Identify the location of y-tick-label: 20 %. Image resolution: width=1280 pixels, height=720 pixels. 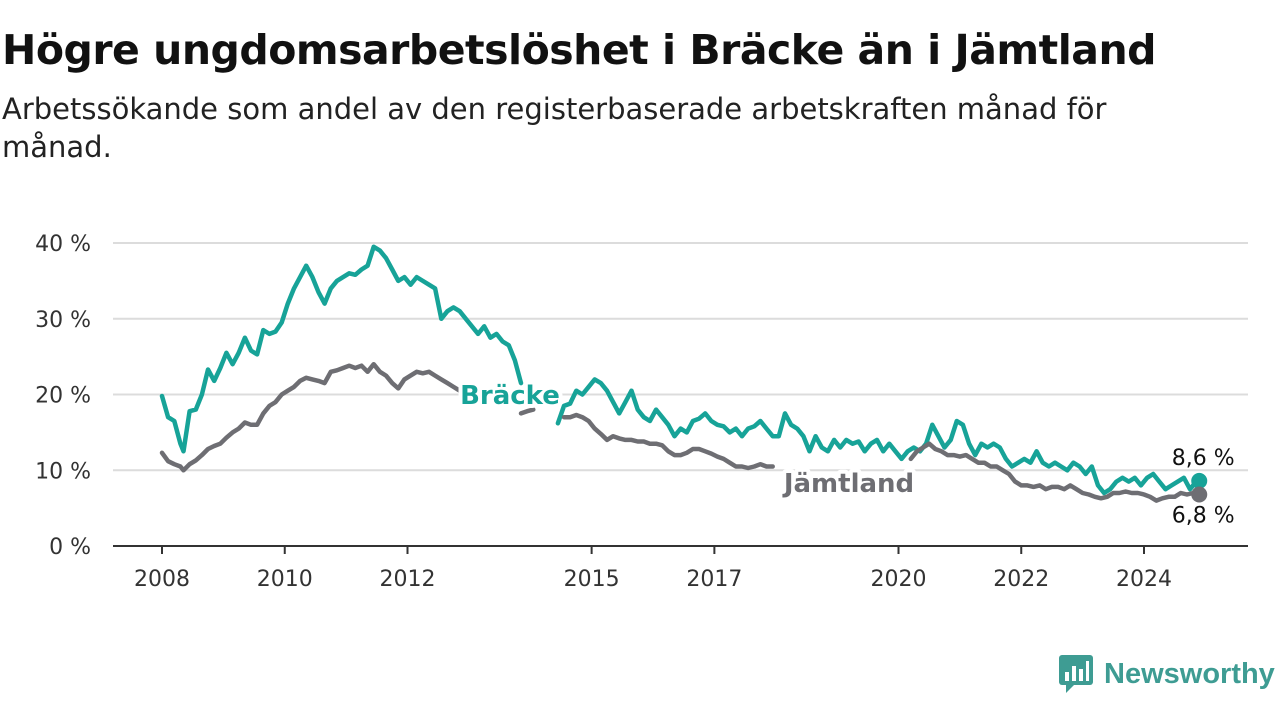
(63, 396).